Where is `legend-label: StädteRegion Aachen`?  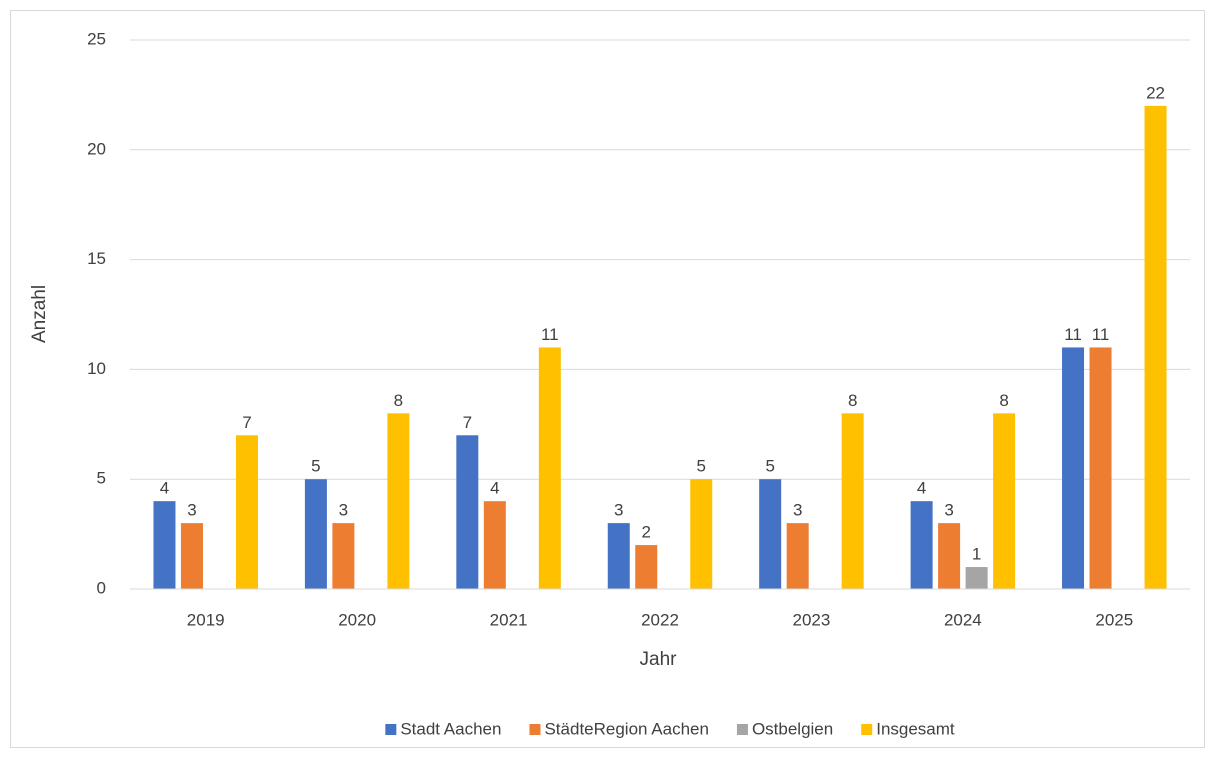
legend-label: StädteRegion Aachen is located at coordinates (626, 728).